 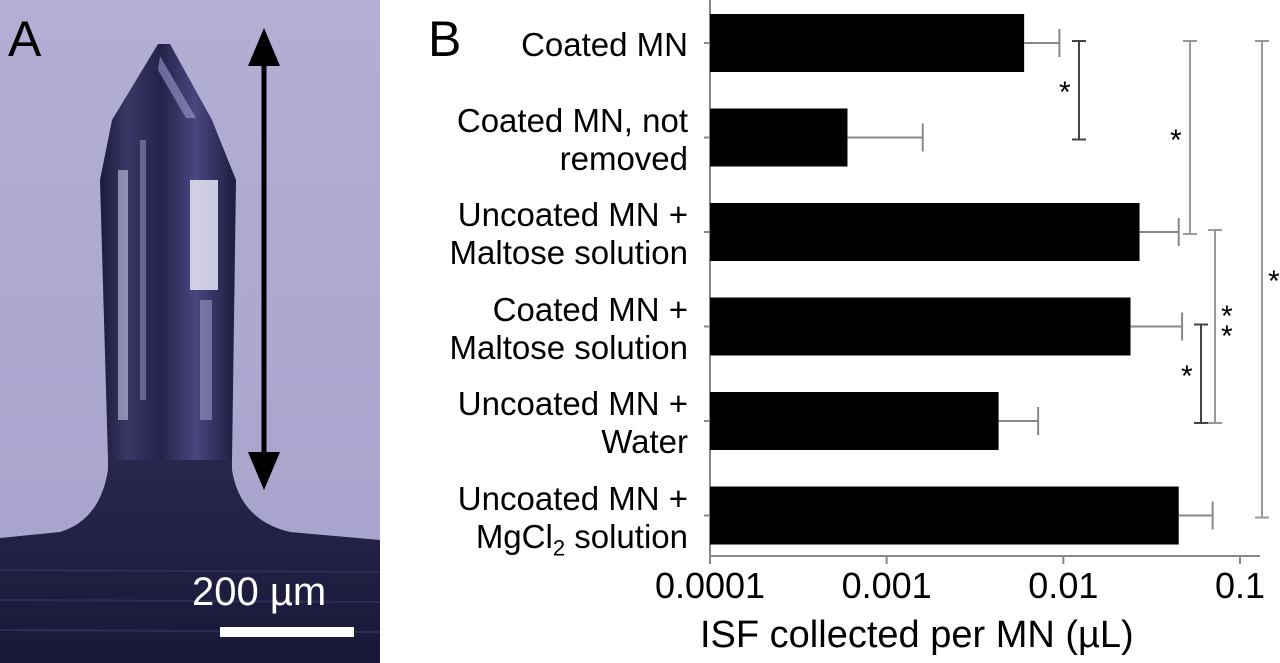 What do you see at coordinates (590, 309) in the screenshot?
I see `category-label-line: Coated MN +` at bounding box center [590, 309].